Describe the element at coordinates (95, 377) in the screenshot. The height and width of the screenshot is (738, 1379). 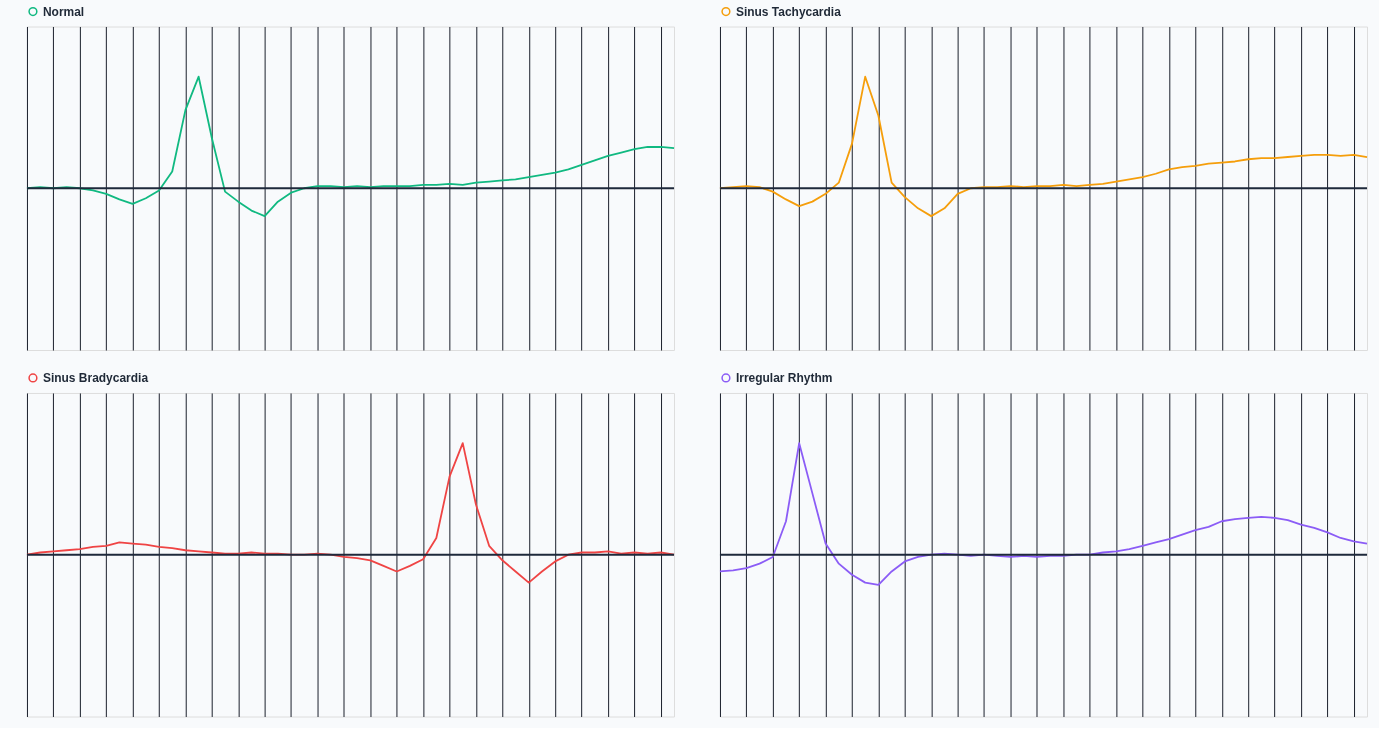
I see `legend-label: Sinus Bradycardia` at that location.